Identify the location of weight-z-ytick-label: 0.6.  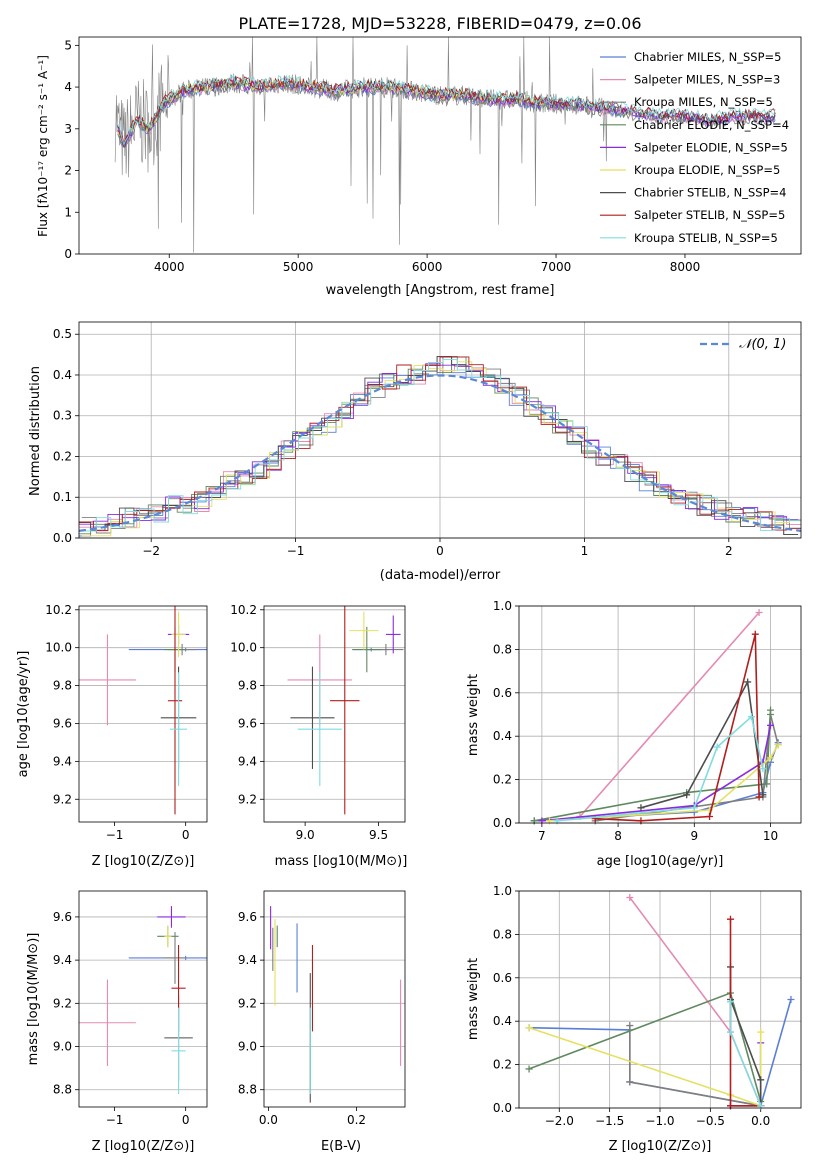
(502, 978).